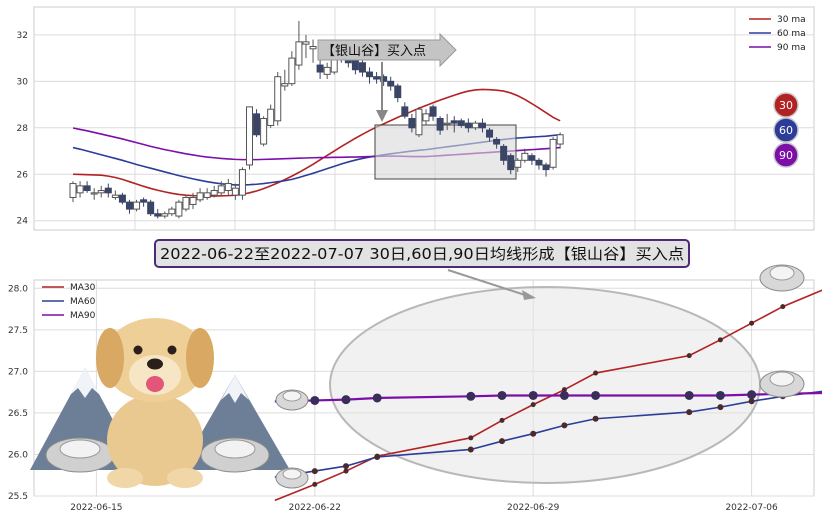  Describe the element at coordinates (235, 455) in the screenshot. I see `ingot-icon` at that location.